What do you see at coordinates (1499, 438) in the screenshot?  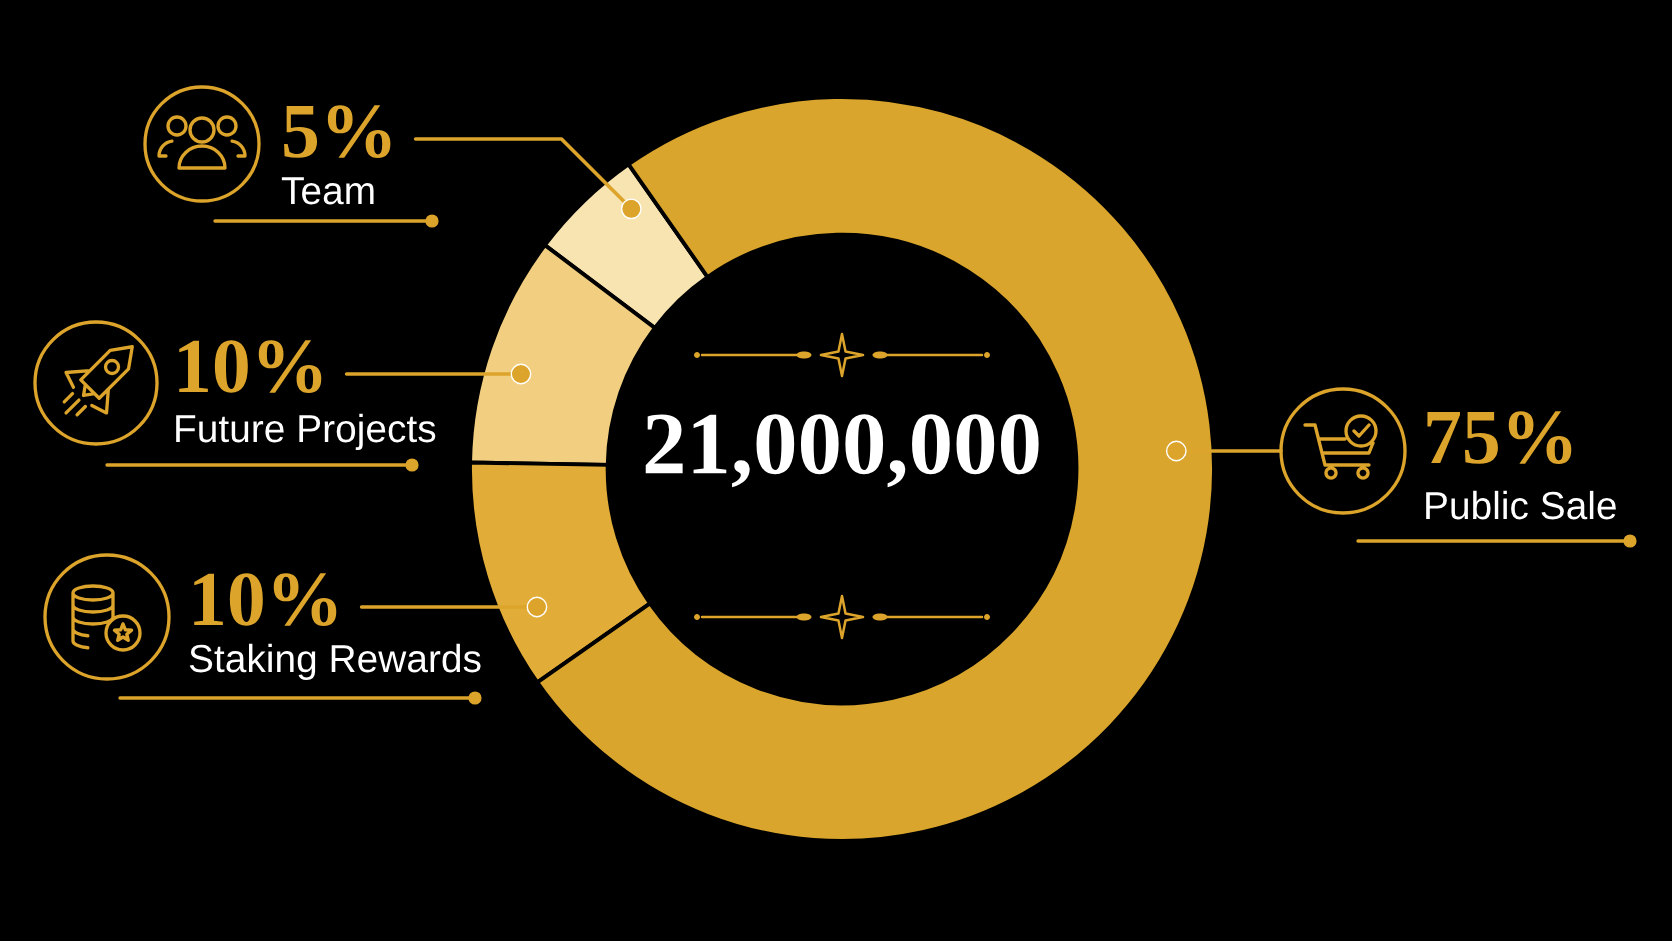 I see `data-label: 75%` at bounding box center [1499, 438].